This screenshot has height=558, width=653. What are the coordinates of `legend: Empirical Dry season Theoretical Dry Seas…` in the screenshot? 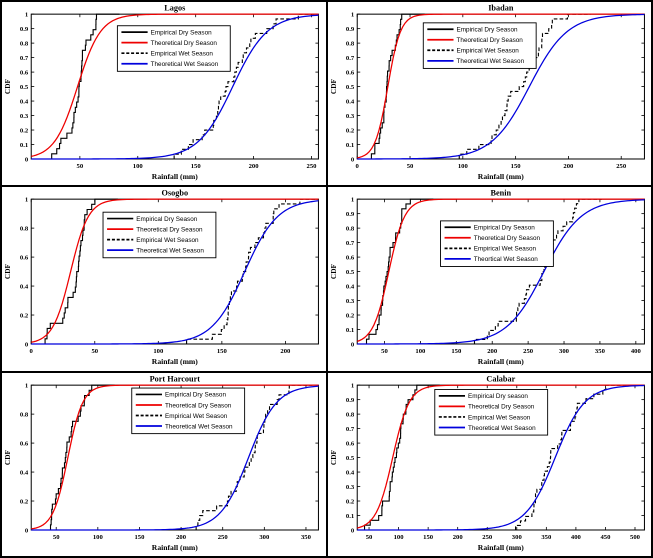 It's located at (490, 412).